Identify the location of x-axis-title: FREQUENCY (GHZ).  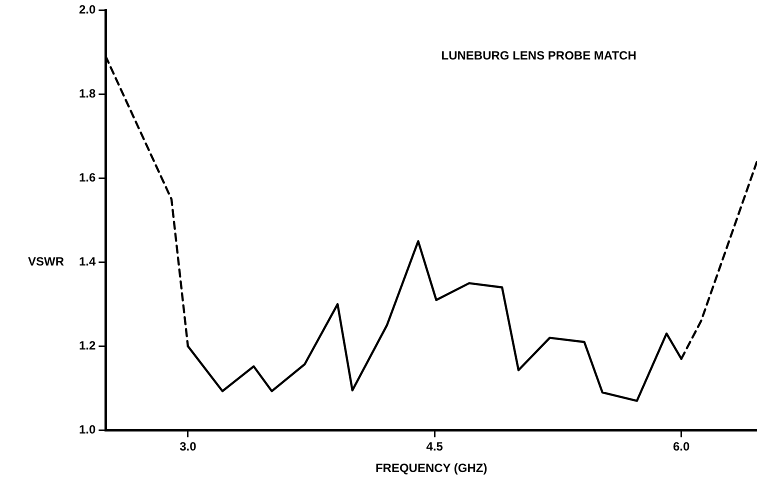
(431, 468).